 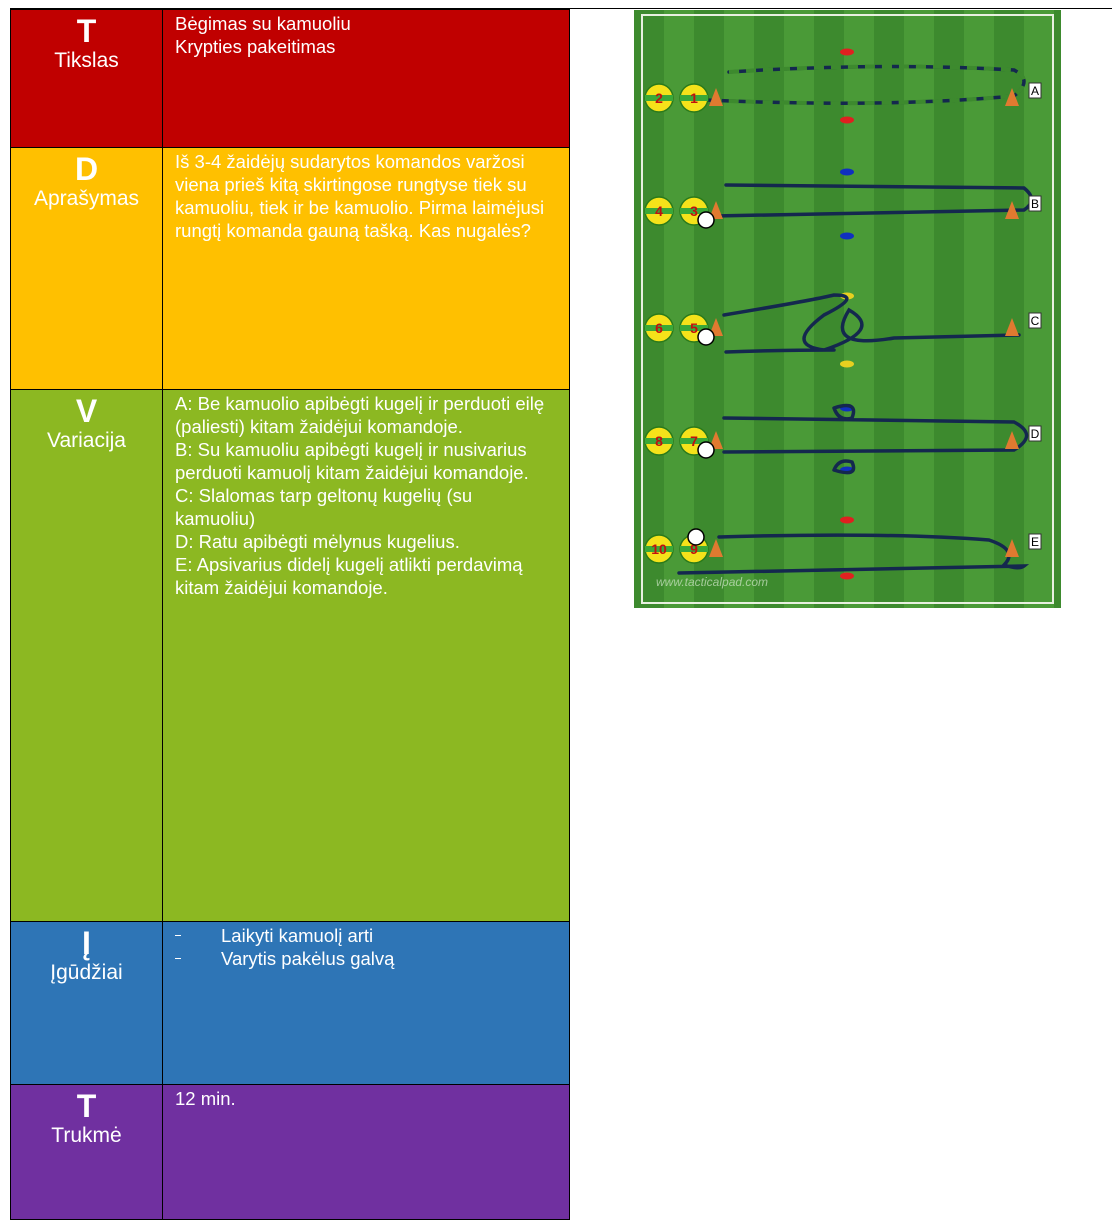 I want to click on table-row: T Trukmė 12 min., so click(x=290, y=1152).